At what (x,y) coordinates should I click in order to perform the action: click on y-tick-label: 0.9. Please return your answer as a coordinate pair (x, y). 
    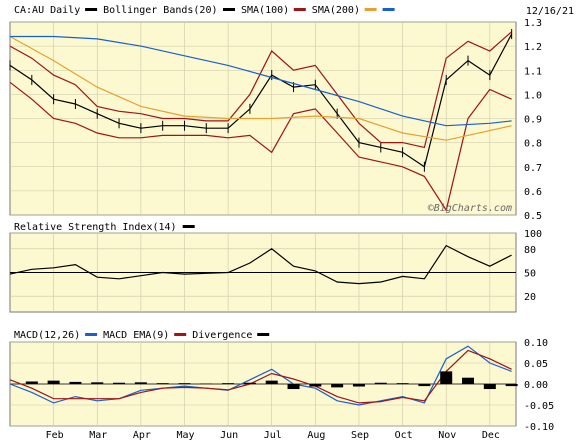
    Looking at the image, I should click on (533, 120).